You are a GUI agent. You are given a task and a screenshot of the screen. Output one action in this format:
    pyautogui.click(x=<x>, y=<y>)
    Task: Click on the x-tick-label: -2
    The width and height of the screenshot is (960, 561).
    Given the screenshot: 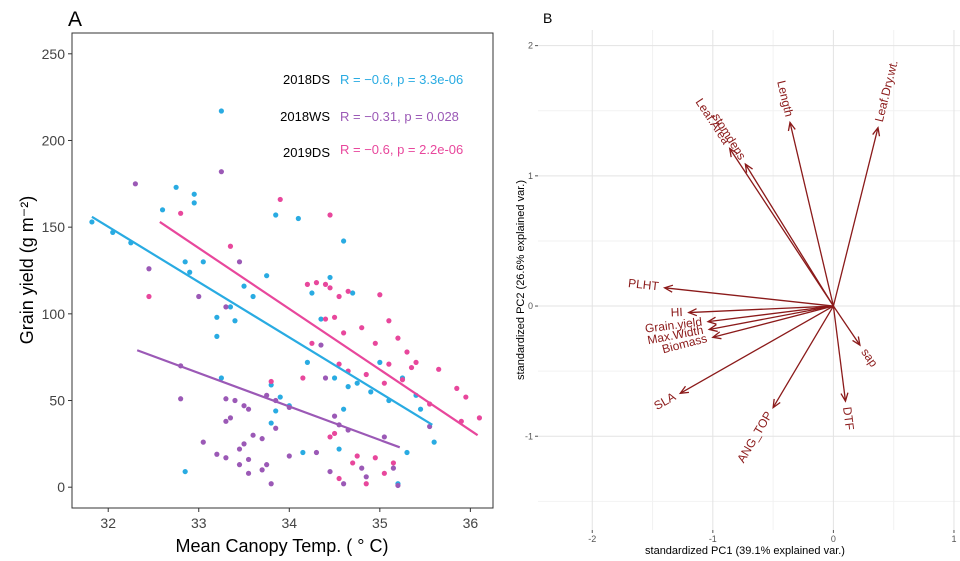 What is the action you would take?
    pyautogui.click(x=592, y=539)
    